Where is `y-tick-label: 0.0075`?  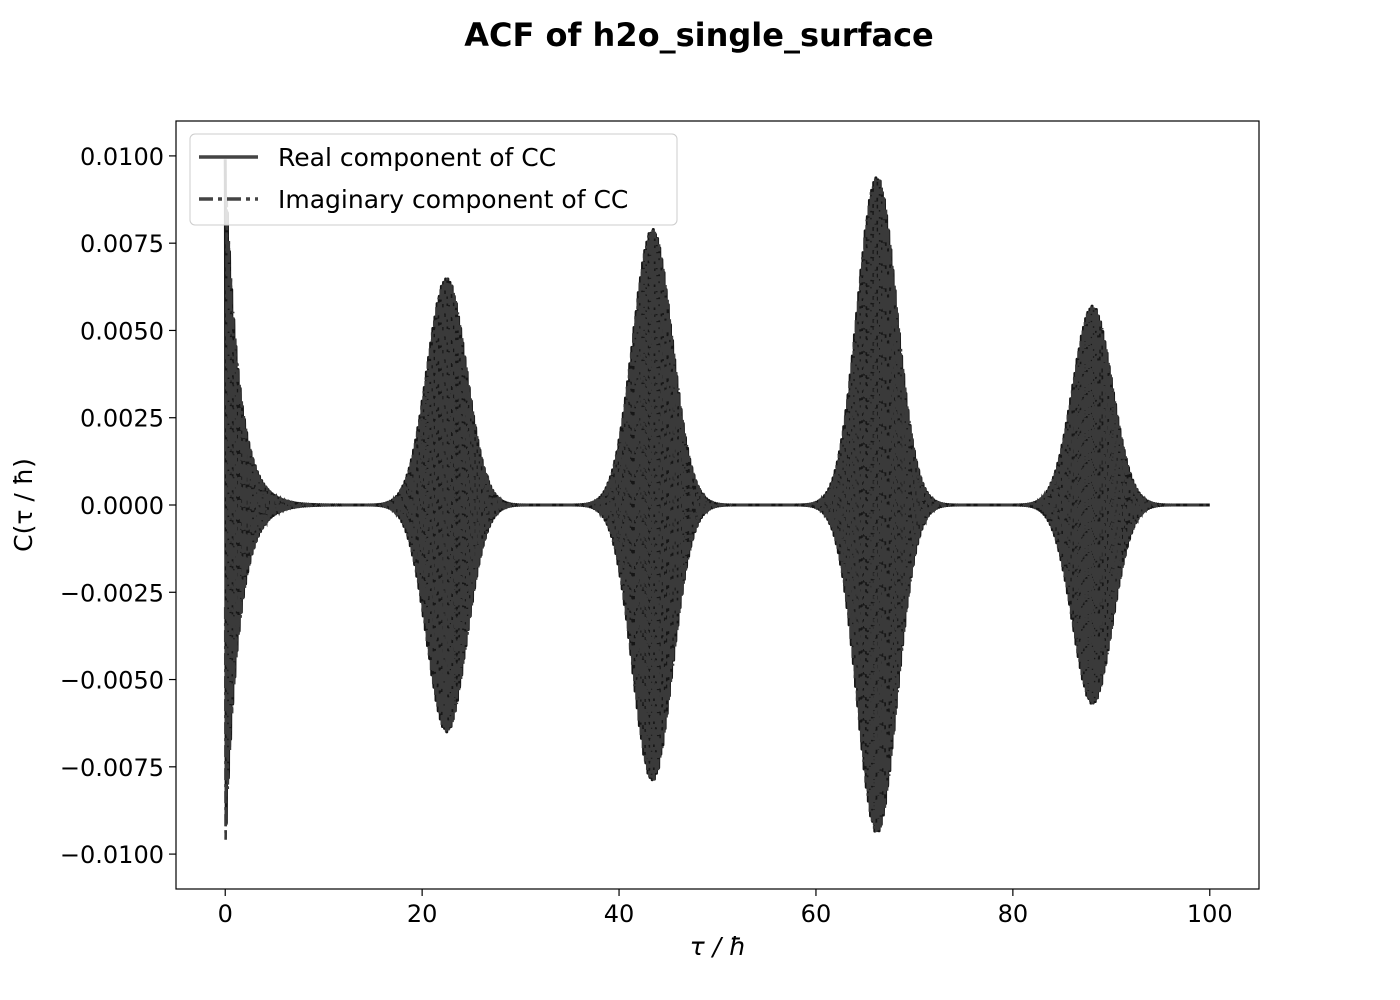 y-tick-label: 0.0075 is located at coordinates (122, 244).